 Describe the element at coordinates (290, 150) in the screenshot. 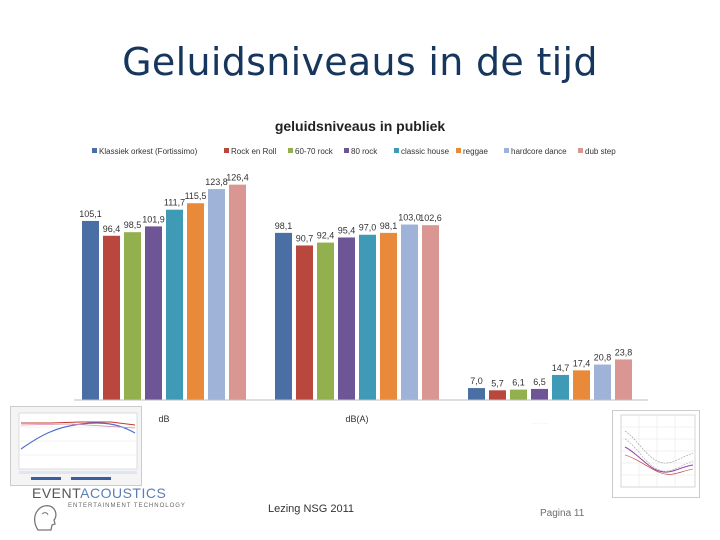

I see `legend-swatch-60-70-rock` at that location.